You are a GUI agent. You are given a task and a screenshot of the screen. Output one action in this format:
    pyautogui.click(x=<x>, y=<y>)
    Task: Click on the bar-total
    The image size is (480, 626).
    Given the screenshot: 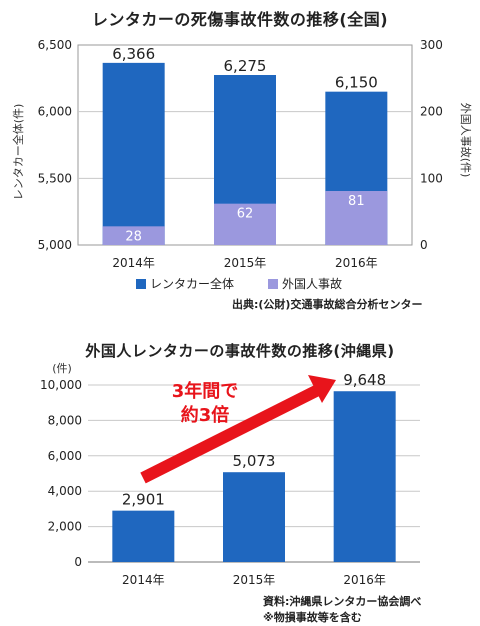 What is the action you would take?
    pyautogui.click(x=133, y=153)
    